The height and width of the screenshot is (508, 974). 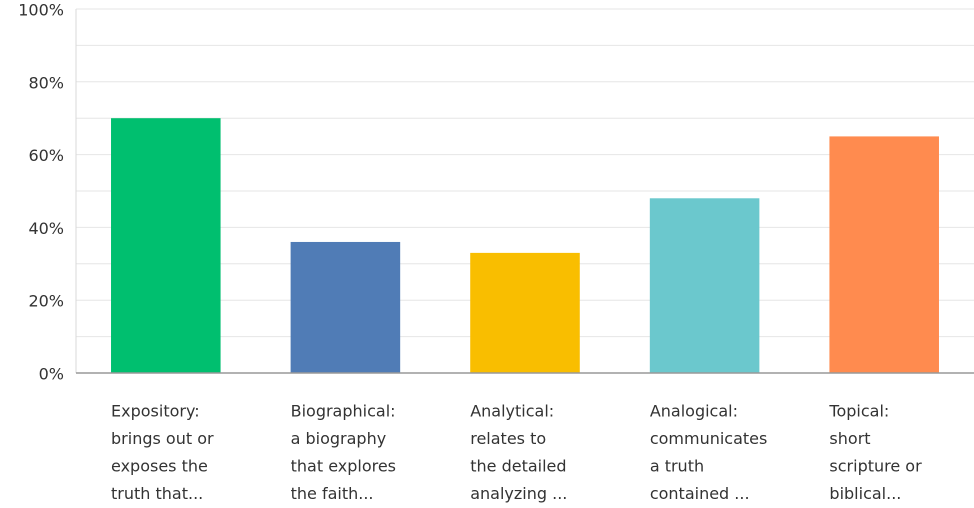 What do you see at coordinates (46, 155) in the screenshot?
I see `y-tick-label: 60%` at bounding box center [46, 155].